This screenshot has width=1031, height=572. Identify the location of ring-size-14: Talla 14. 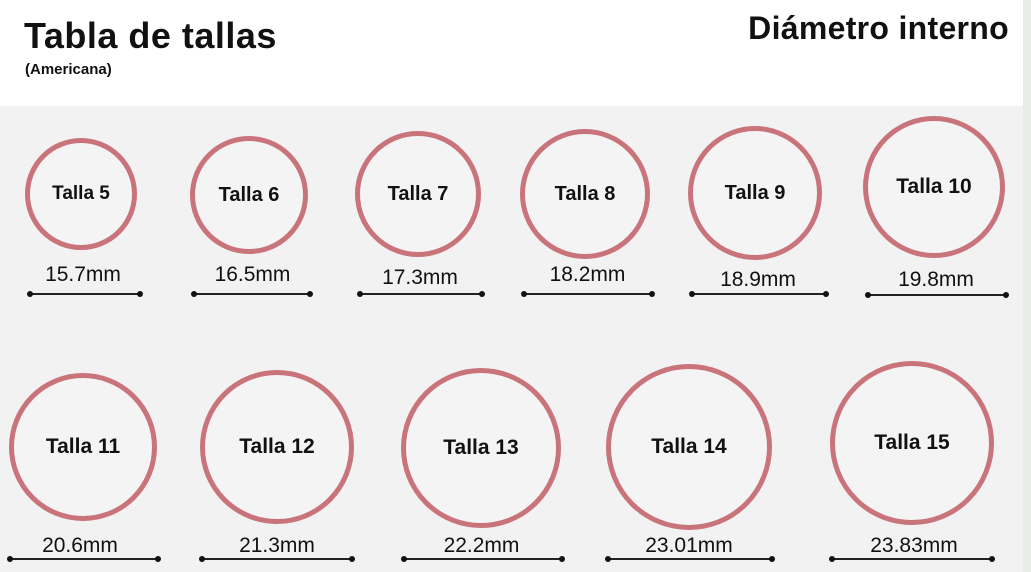
(689, 447).